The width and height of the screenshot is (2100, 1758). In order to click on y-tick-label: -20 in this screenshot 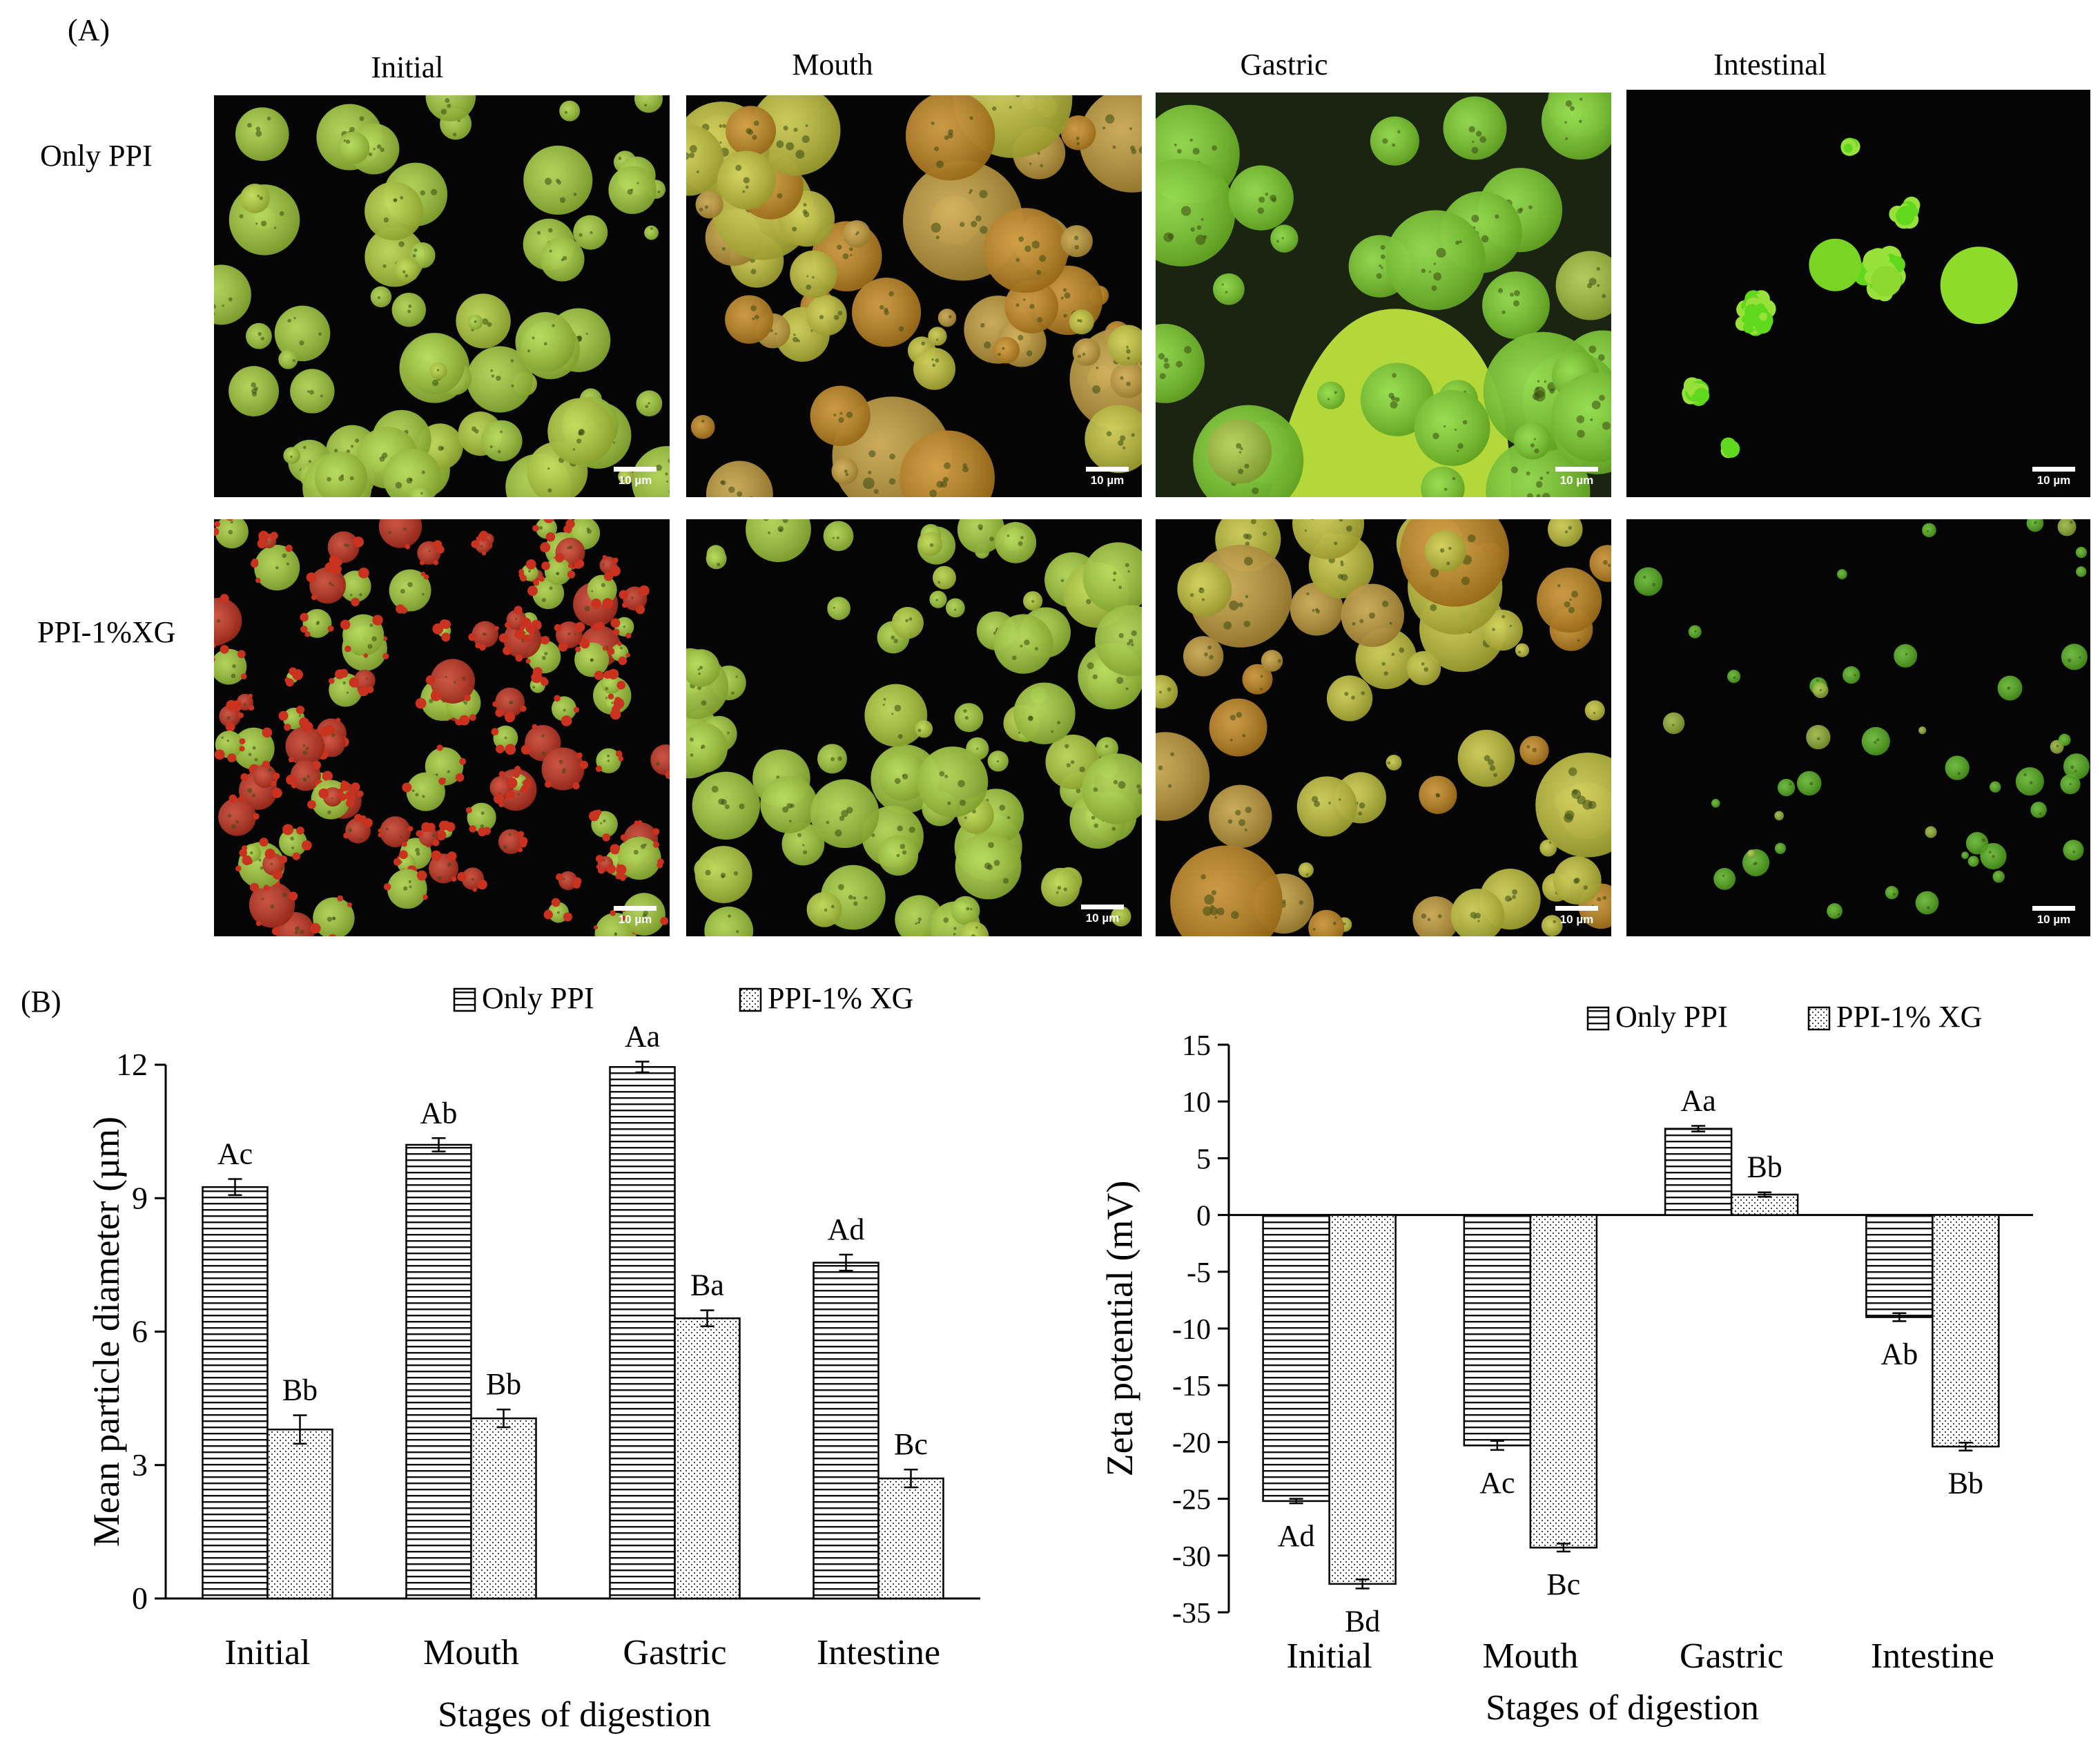, I will do `click(1191, 1443)`.